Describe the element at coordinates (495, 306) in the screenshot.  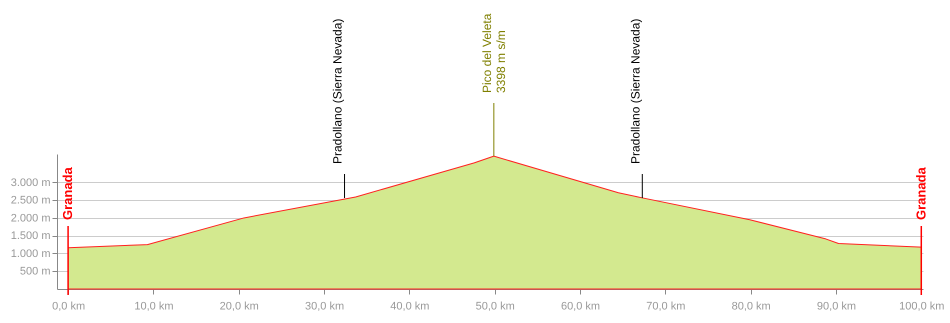
I see `x-tick-label: 50,0 km` at that location.